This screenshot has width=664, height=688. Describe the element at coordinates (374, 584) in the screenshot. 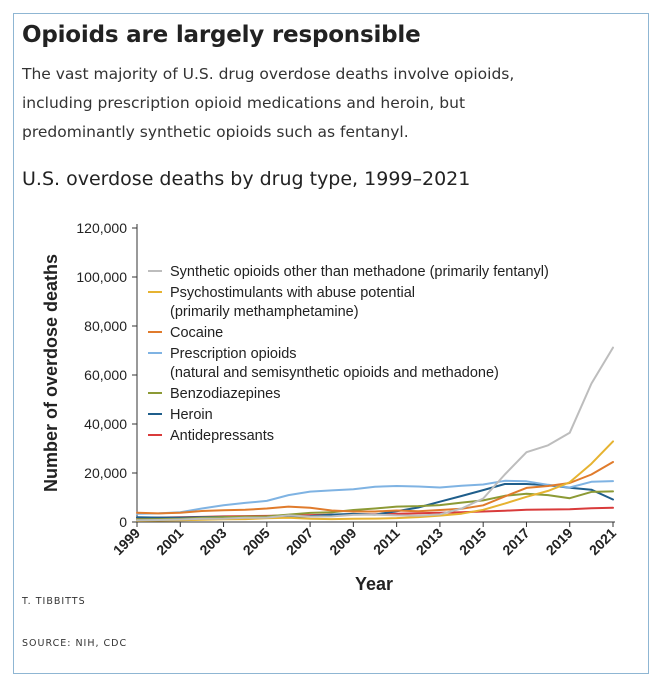

I see `x-axis-label: Year` at that location.